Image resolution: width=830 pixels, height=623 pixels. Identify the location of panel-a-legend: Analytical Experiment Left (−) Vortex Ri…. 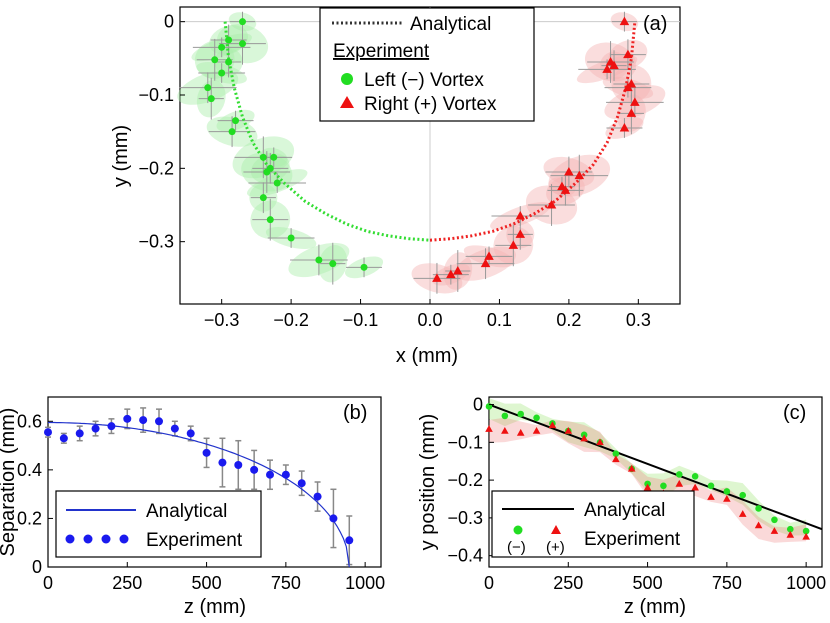
(427, 64).